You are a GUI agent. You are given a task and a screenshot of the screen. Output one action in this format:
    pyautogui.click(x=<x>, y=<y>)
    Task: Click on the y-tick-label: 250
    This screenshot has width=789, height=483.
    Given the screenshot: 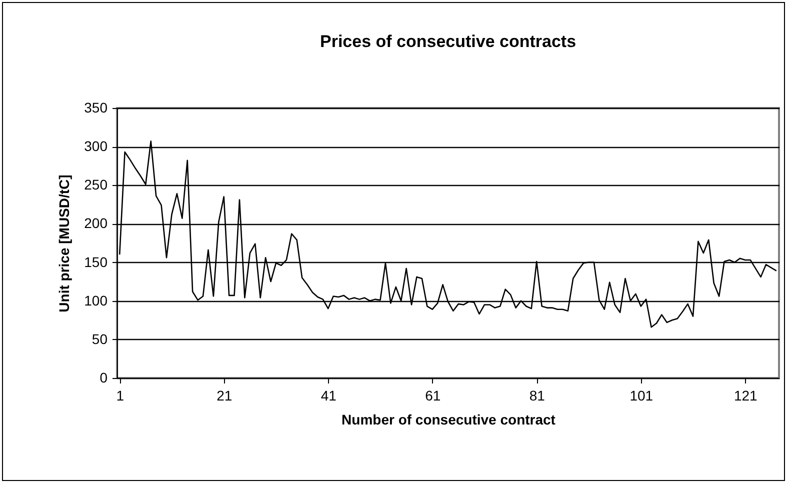 What is the action you would take?
    pyautogui.click(x=96, y=184)
    